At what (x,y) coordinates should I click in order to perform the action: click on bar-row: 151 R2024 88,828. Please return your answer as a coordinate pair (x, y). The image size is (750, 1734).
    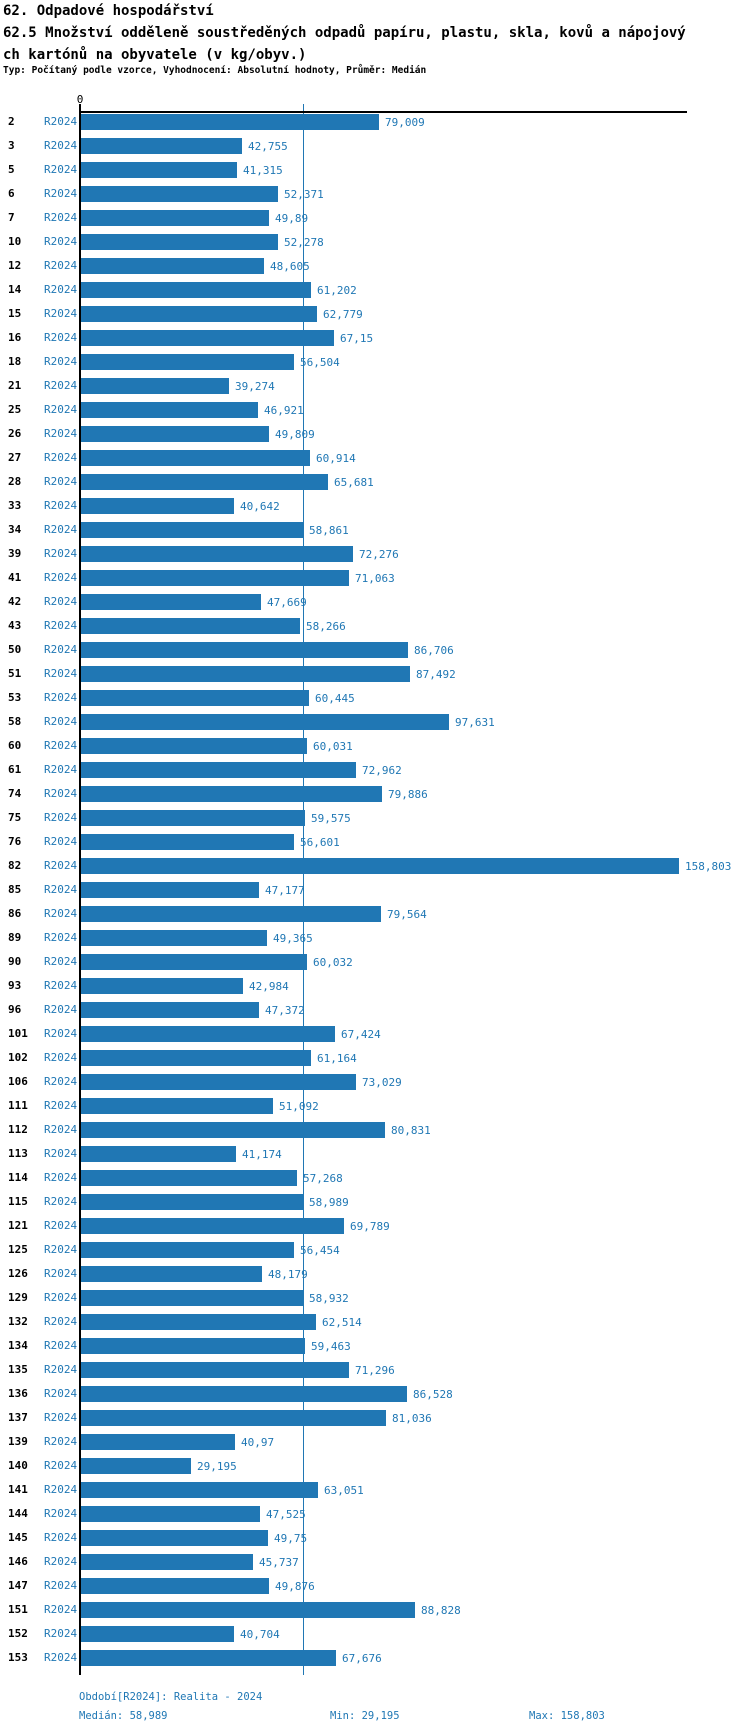
    Looking at the image, I should click on (375, 1610).